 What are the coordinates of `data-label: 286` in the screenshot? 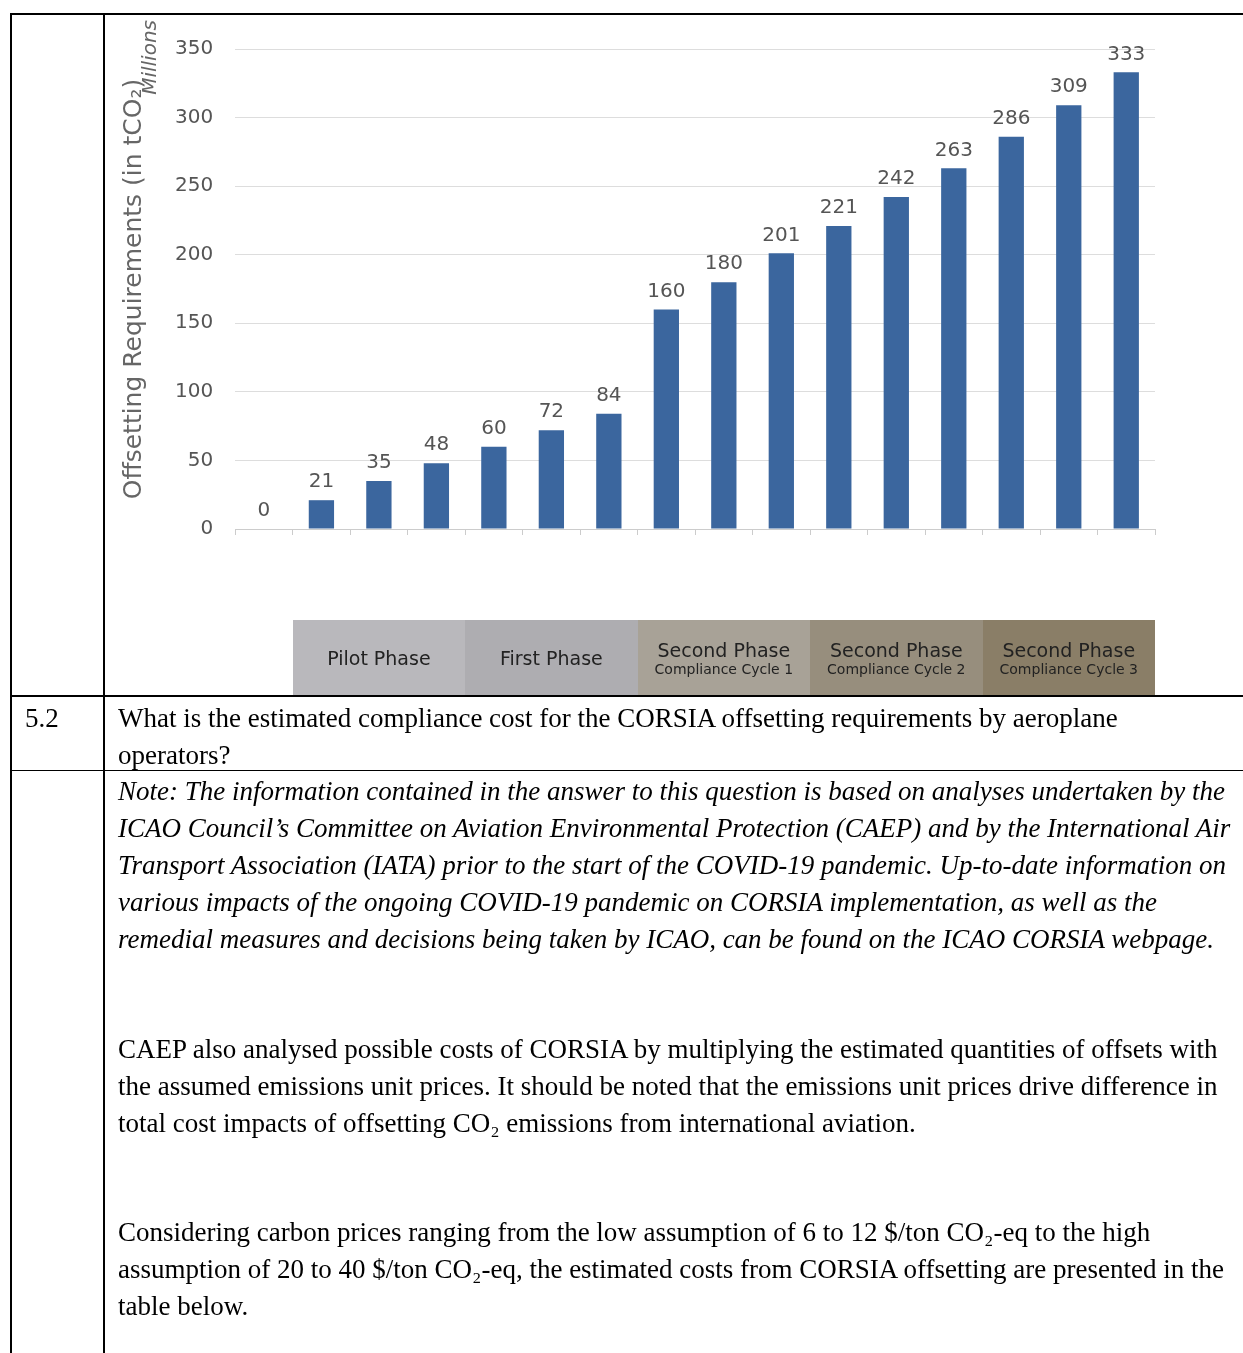 It's located at (1011, 116).